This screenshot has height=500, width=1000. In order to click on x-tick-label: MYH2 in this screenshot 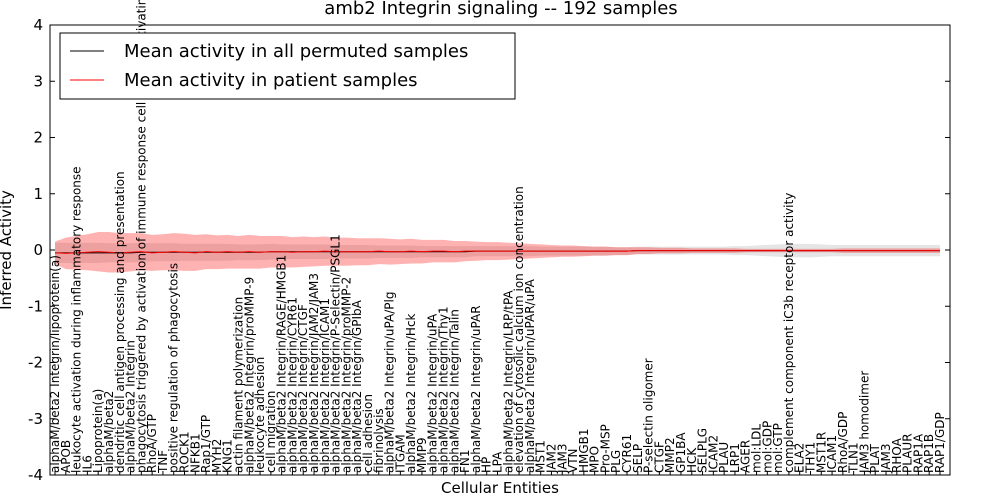, I will do `click(217, 456)`.